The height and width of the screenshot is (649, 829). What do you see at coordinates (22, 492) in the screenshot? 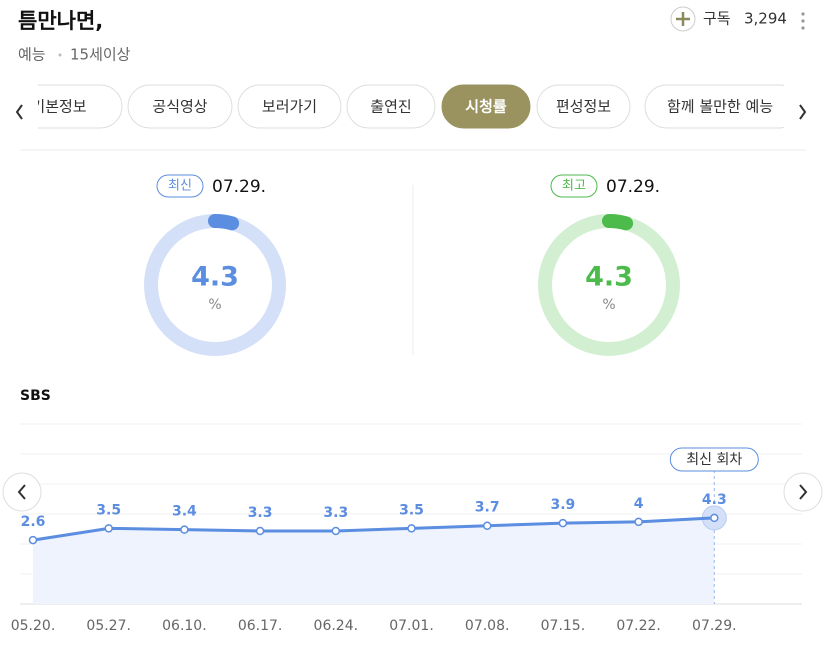
I see `chart-prev` at bounding box center [22, 492].